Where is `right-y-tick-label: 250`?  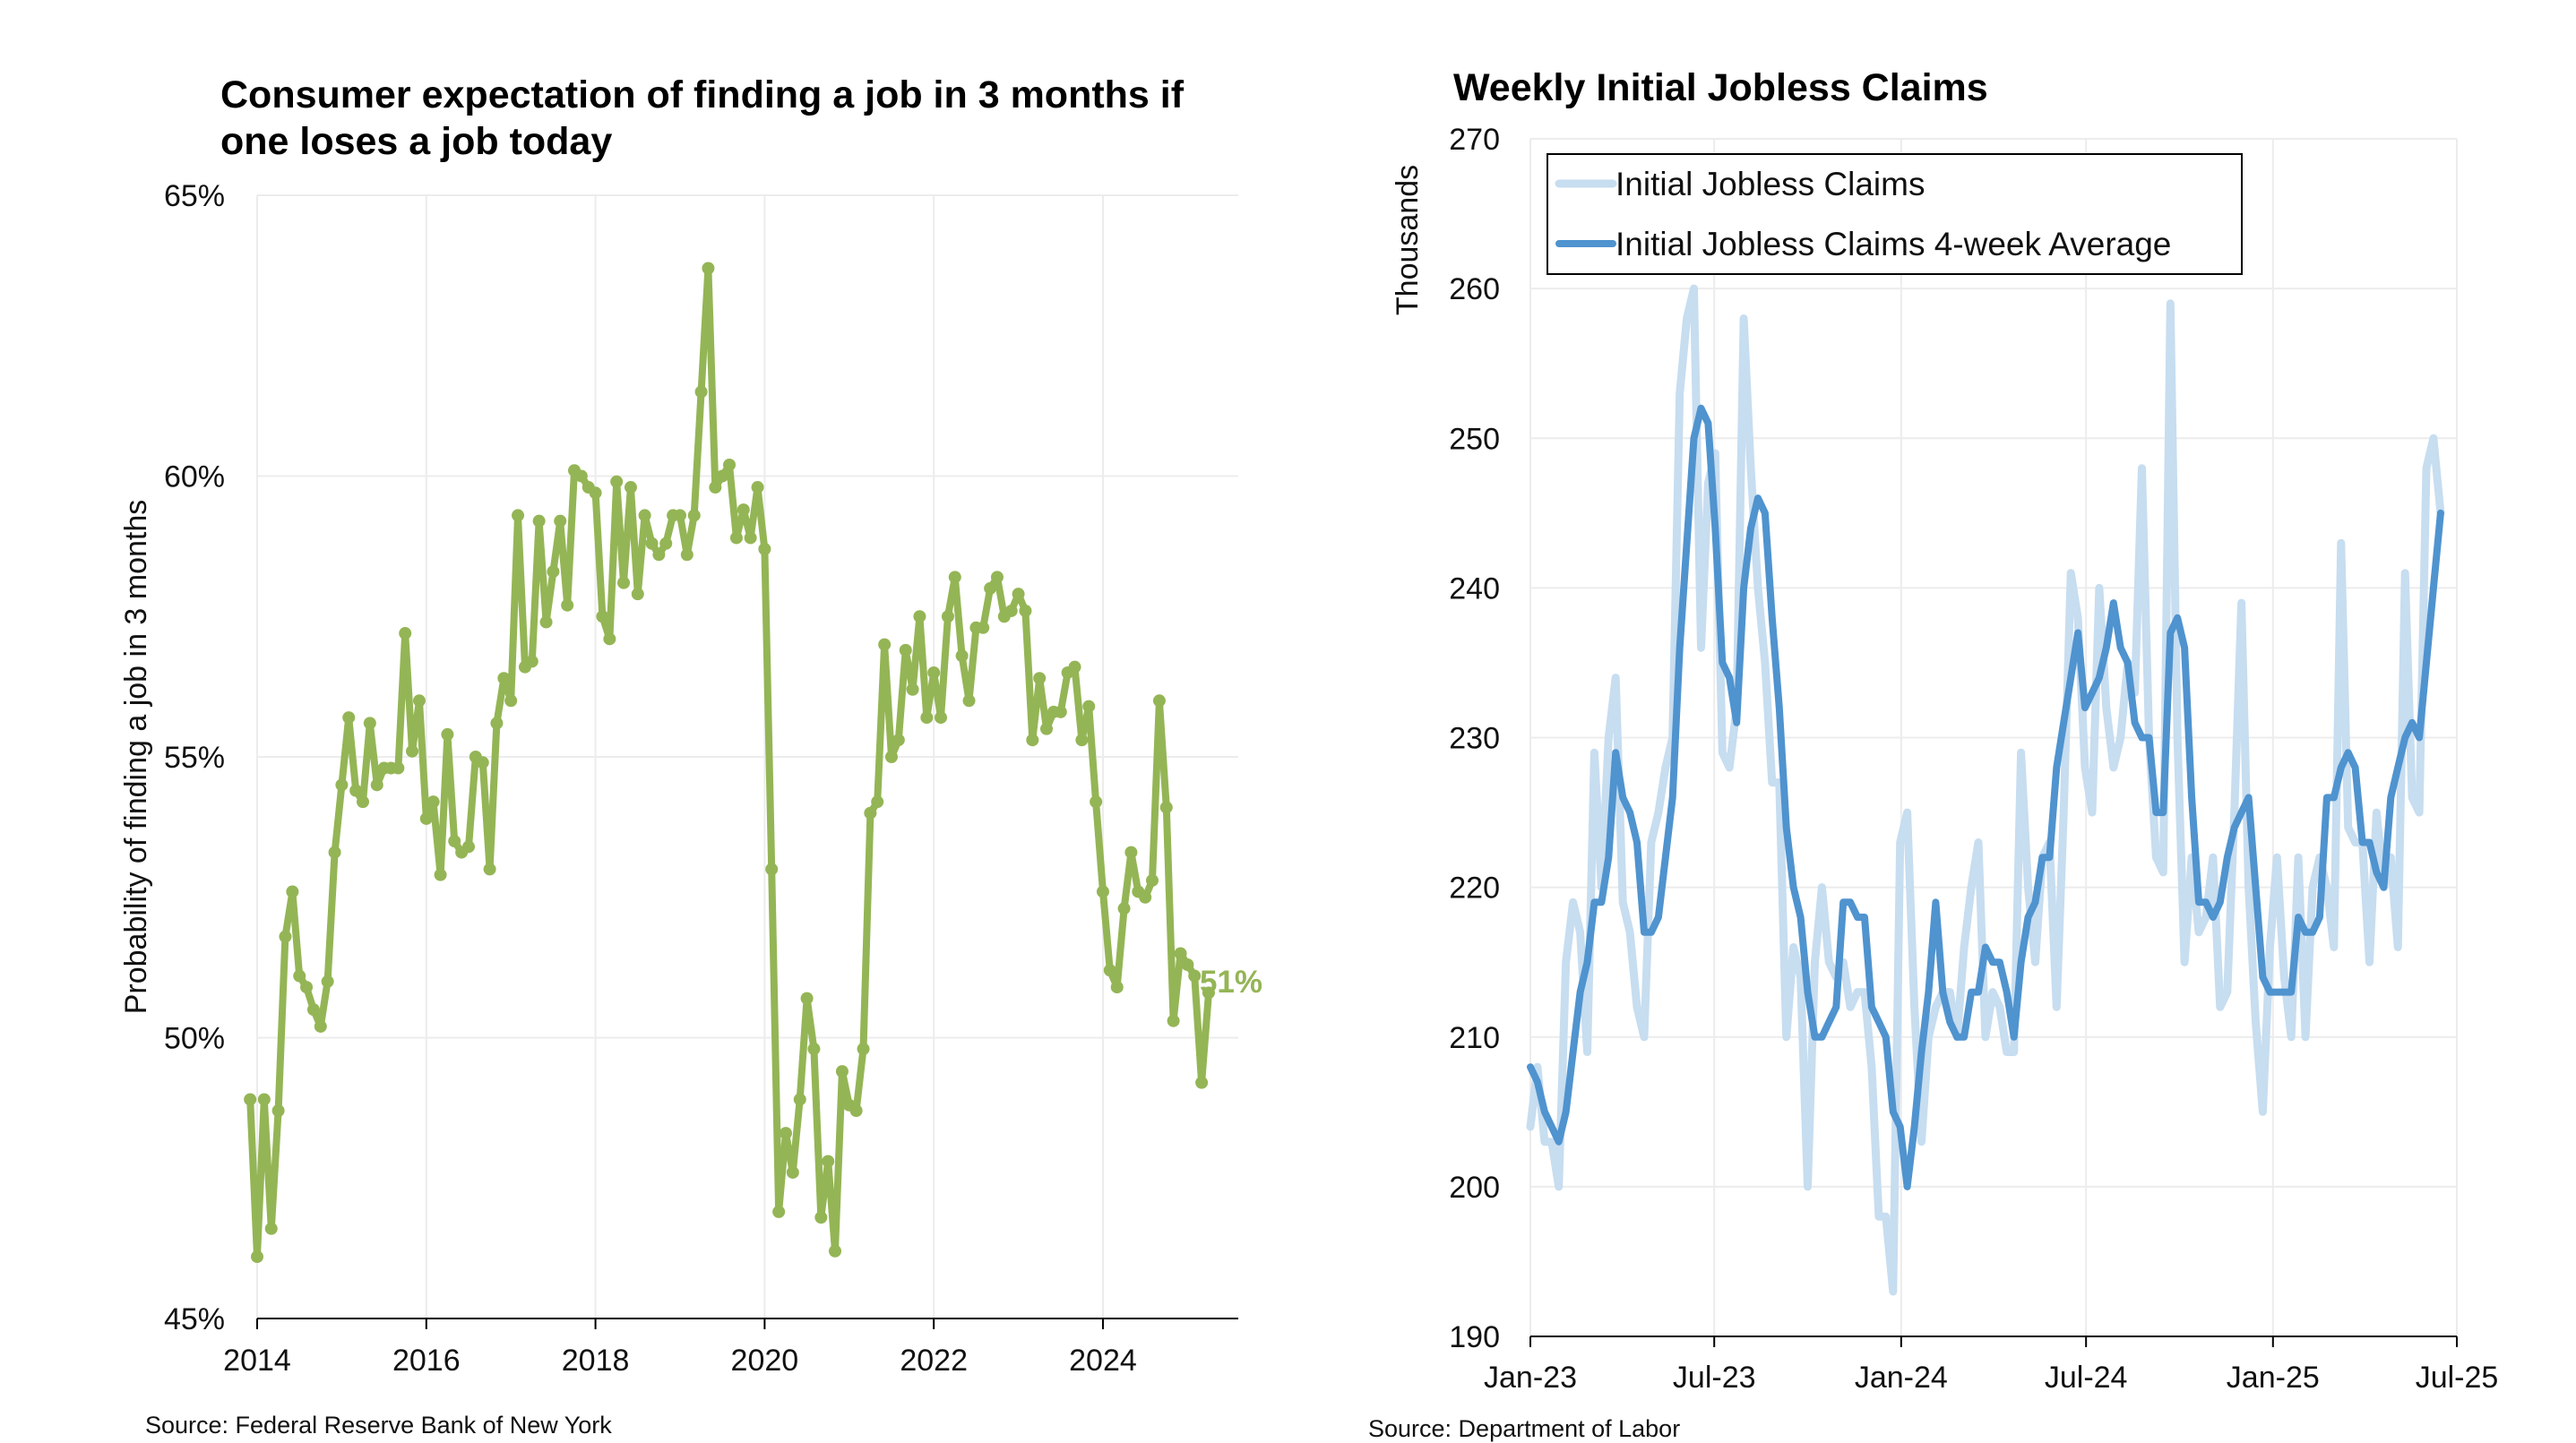 right-y-tick-label: 250 is located at coordinates (1475, 439).